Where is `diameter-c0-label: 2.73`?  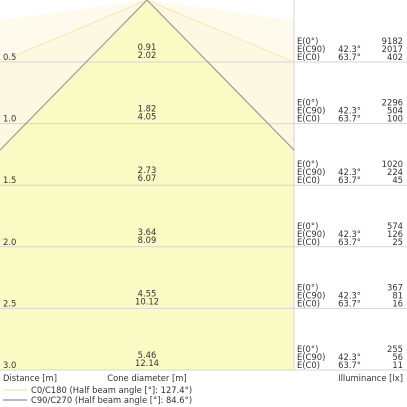 diameter-c0-label: 2.73 is located at coordinates (147, 170).